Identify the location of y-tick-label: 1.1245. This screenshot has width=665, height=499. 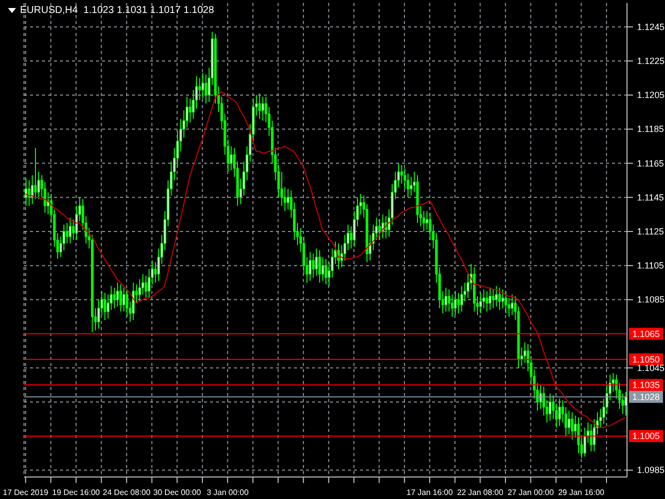
(651, 27).